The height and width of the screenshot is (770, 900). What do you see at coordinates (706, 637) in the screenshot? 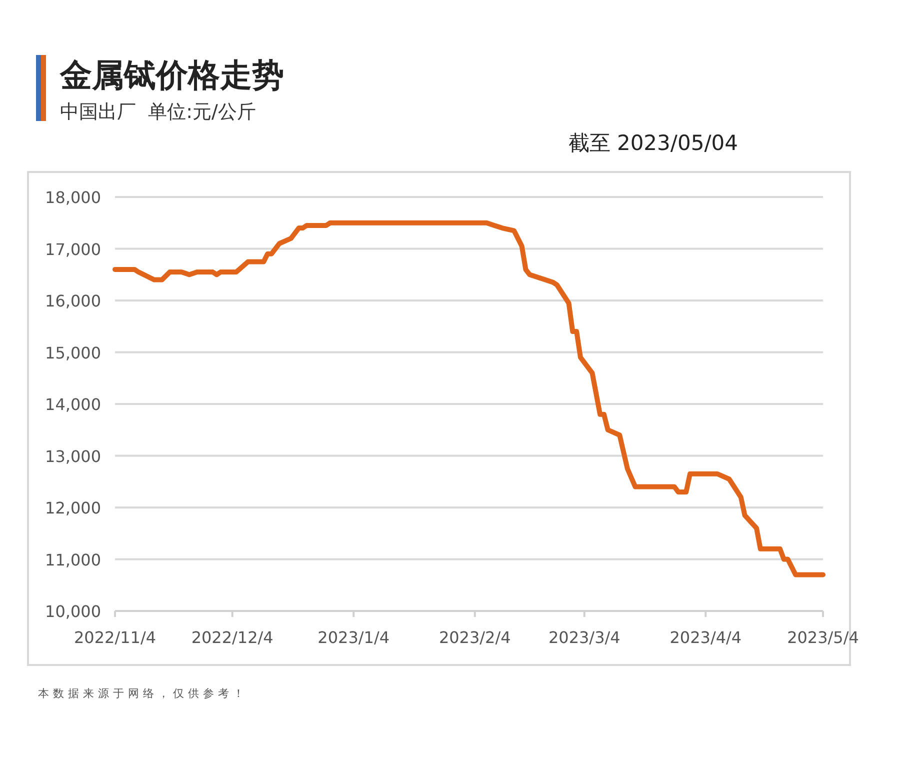
I see `x-tick-label: 2023/4/4` at bounding box center [706, 637].